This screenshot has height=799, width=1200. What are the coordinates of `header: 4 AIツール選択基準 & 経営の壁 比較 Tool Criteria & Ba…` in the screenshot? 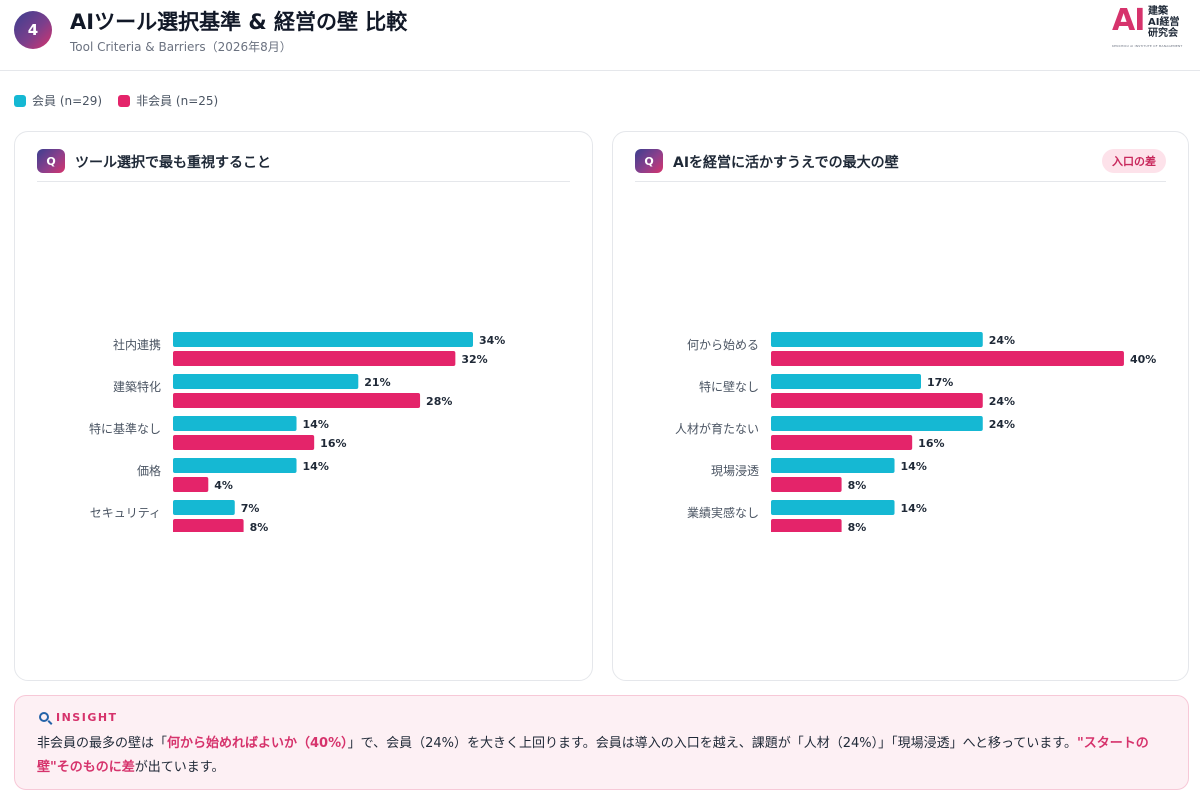 It's located at (600, 35).